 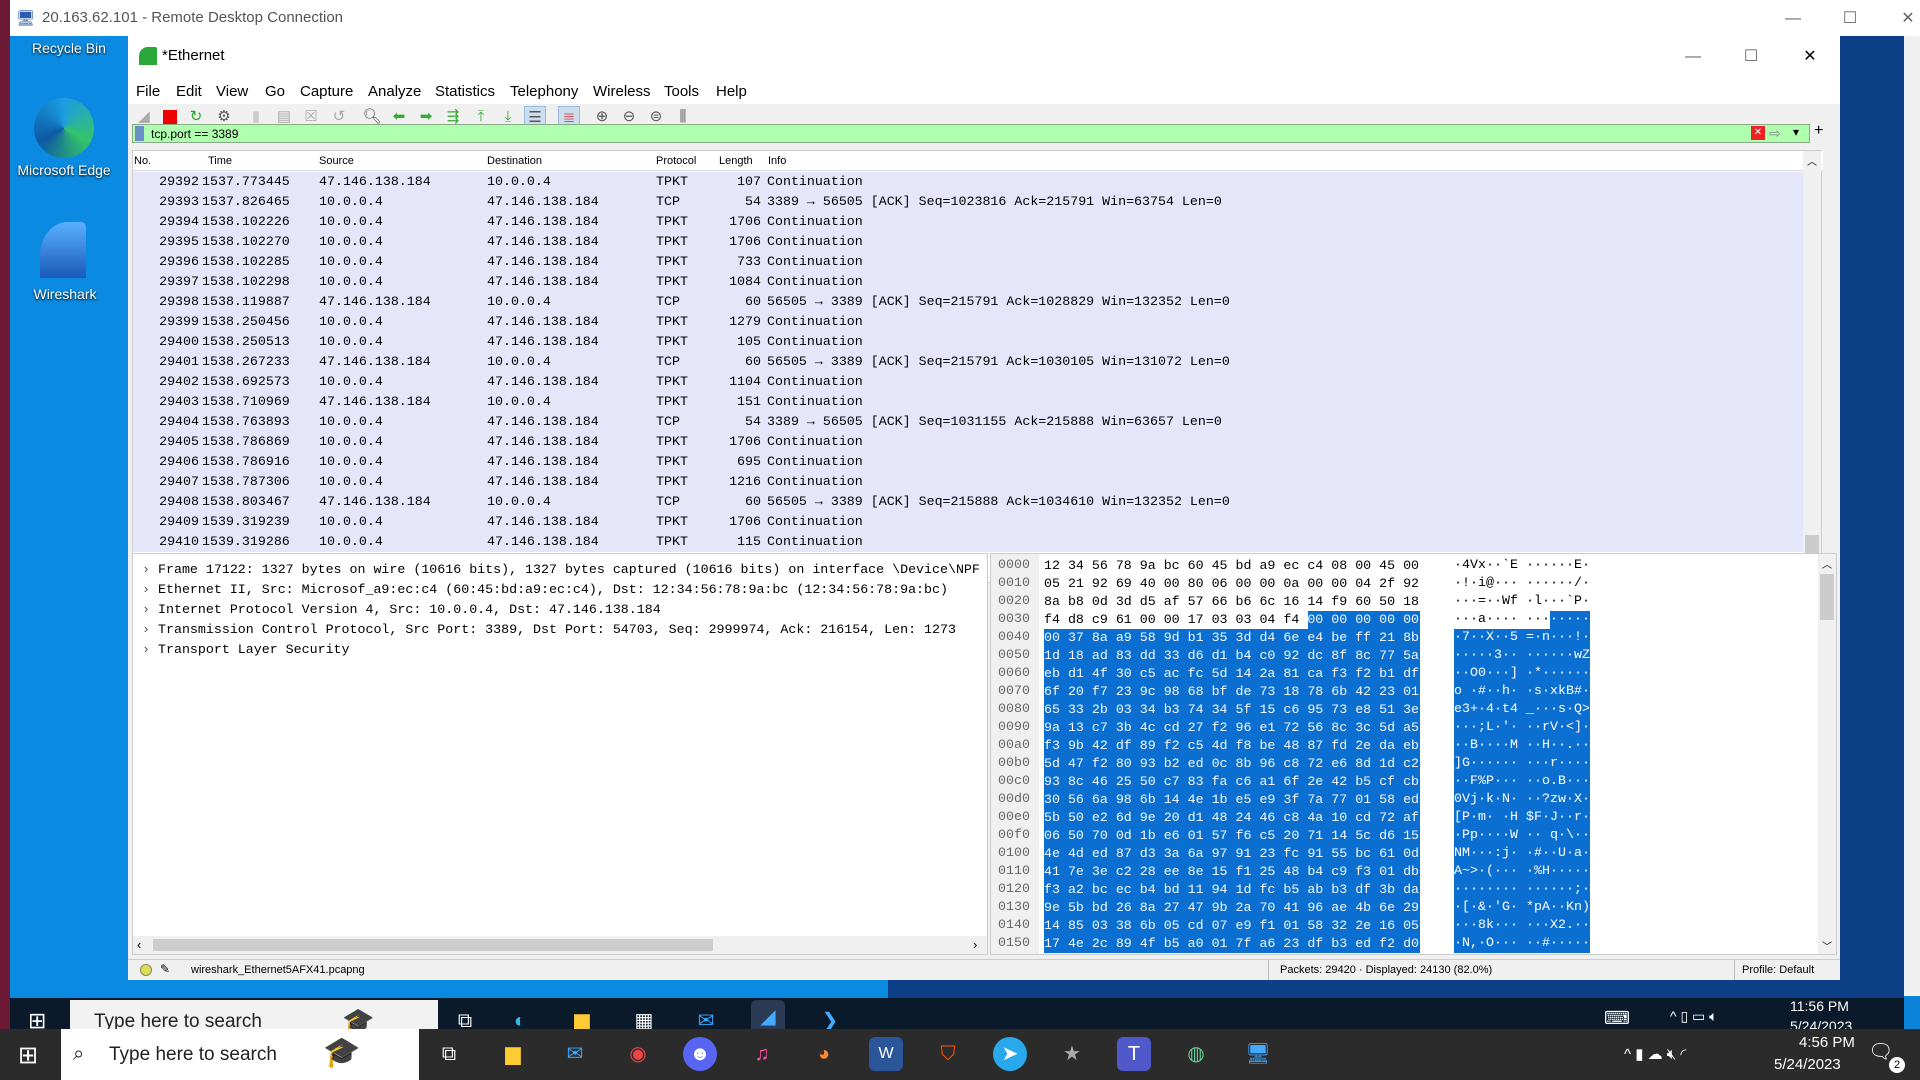 What do you see at coordinates (1578, 854) in the screenshot?
I see `ascii-char: a` at bounding box center [1578, 854].